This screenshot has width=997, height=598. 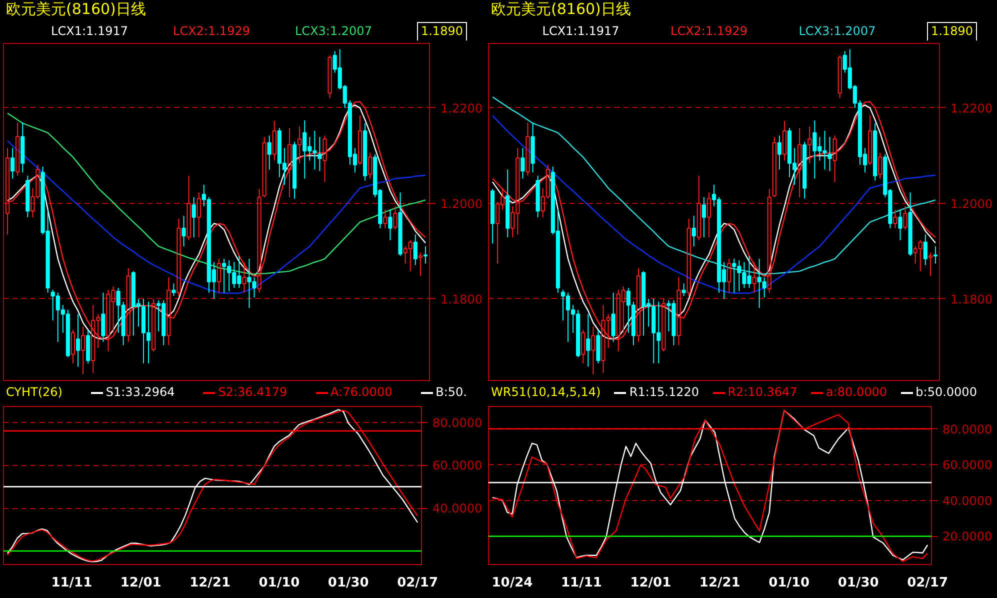 I want to click on legend-label: b:50.0000, so click(x=946, y=392).